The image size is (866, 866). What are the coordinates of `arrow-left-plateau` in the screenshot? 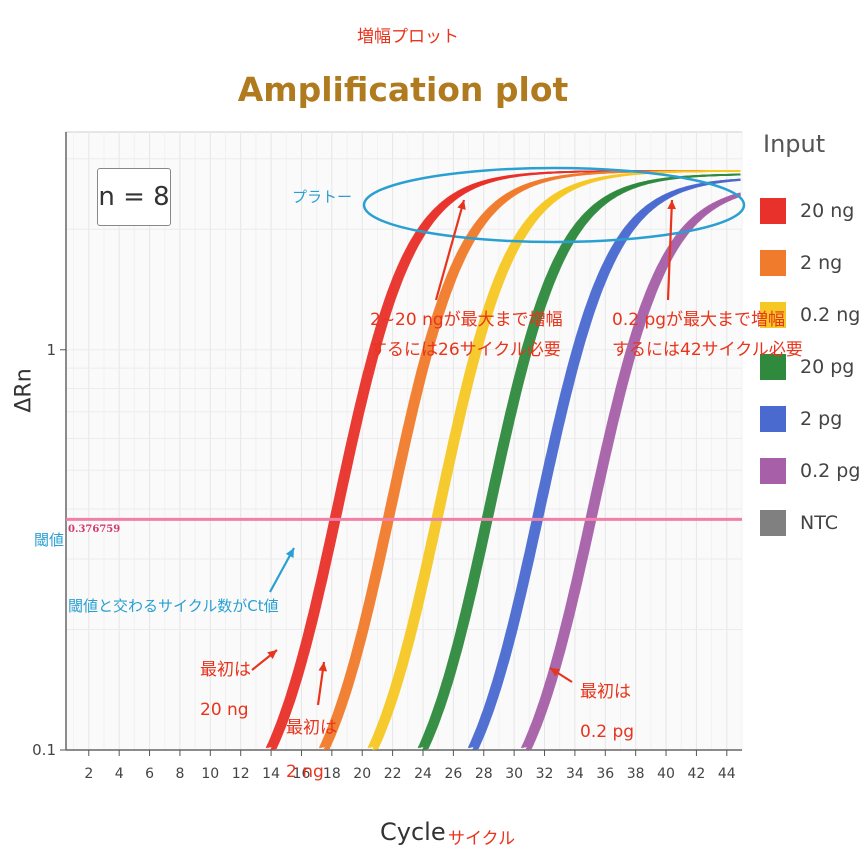 It's located at (450, 250).